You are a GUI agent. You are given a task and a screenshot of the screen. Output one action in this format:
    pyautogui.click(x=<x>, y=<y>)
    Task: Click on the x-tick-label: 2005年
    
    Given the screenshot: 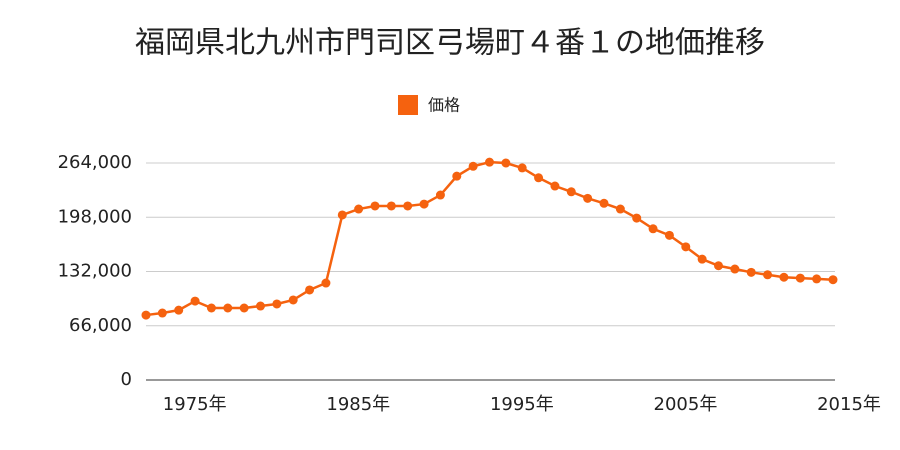 What is the action you would take?
    pyautogui.click(x=686, y=404)
    